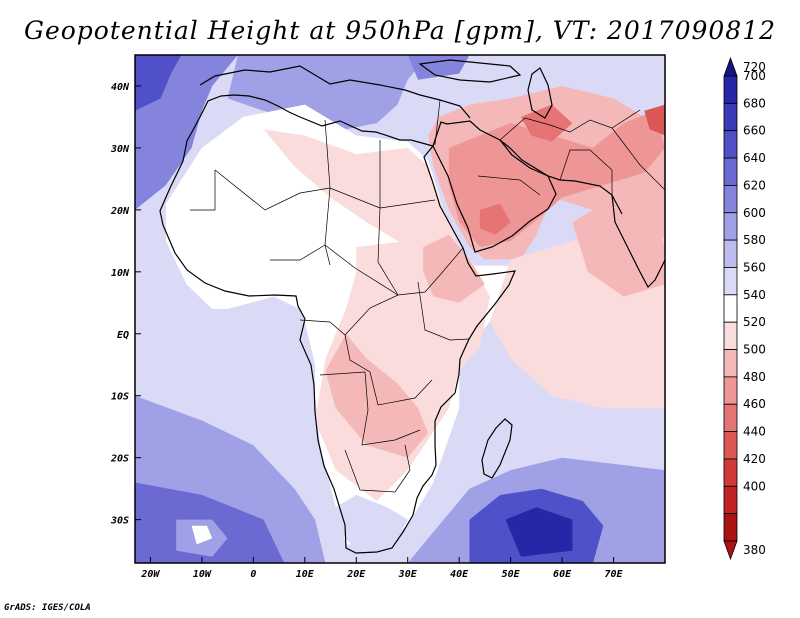 The height and width of the screenshot is (618, 800). I want to click on lon-label: 50E, so click(511, 574).